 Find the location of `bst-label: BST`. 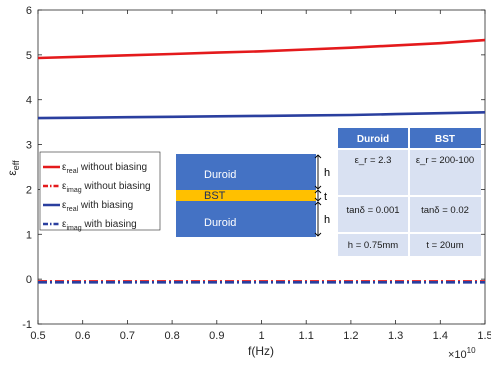

bst-label: BST is located at coordinates (215, 196).